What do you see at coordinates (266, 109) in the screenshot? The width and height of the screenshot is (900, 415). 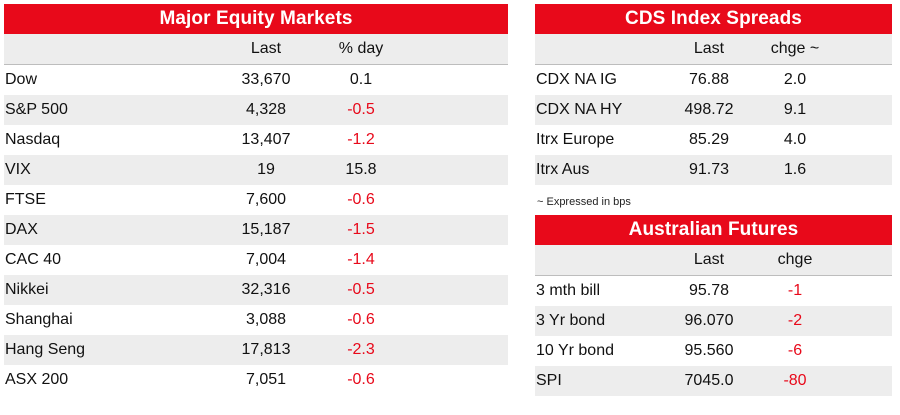 I see `row-last: 4,328` at bounding box center [266, 109].